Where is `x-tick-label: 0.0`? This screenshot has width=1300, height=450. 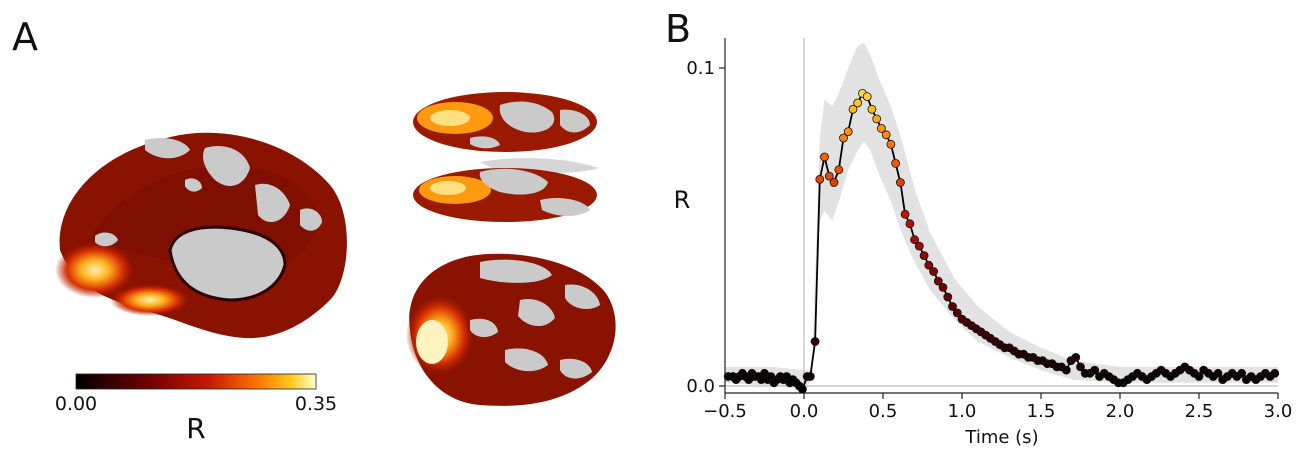 x-tick-label: 0.0 is located at coordinates (804, 411).